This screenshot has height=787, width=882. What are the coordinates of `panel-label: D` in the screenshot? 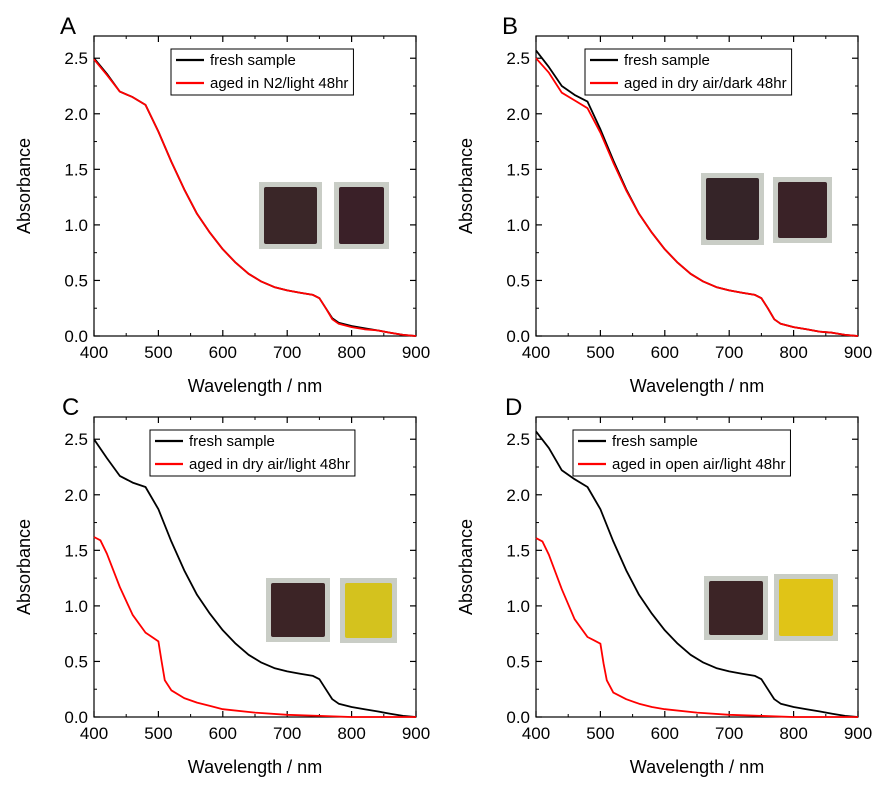 It's located at (513, 407).